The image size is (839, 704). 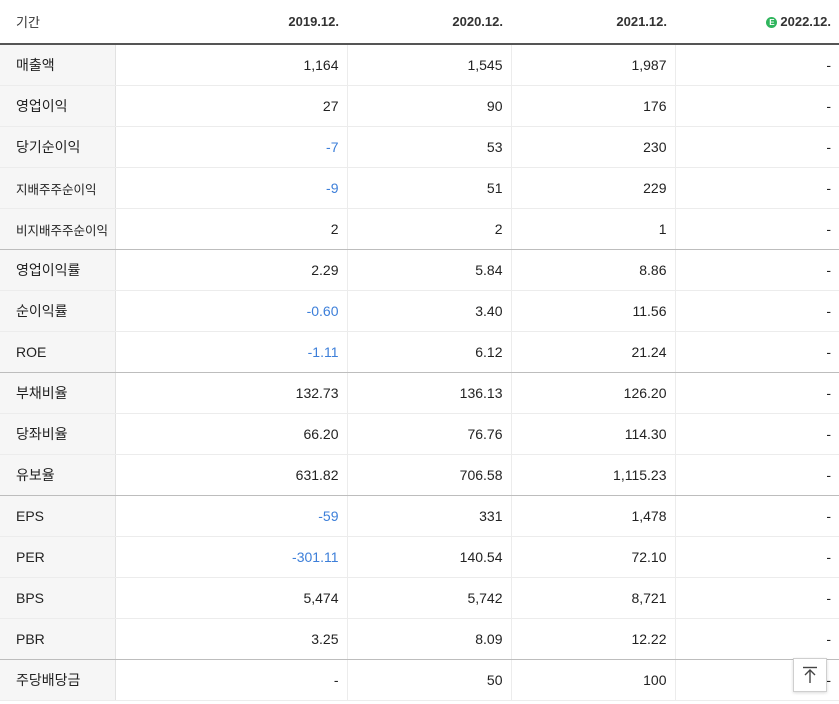 What do you see at coordinates (592, 516) in the screenshot?
I see `table-cell: 1,478` at bounding box center [592, 516].